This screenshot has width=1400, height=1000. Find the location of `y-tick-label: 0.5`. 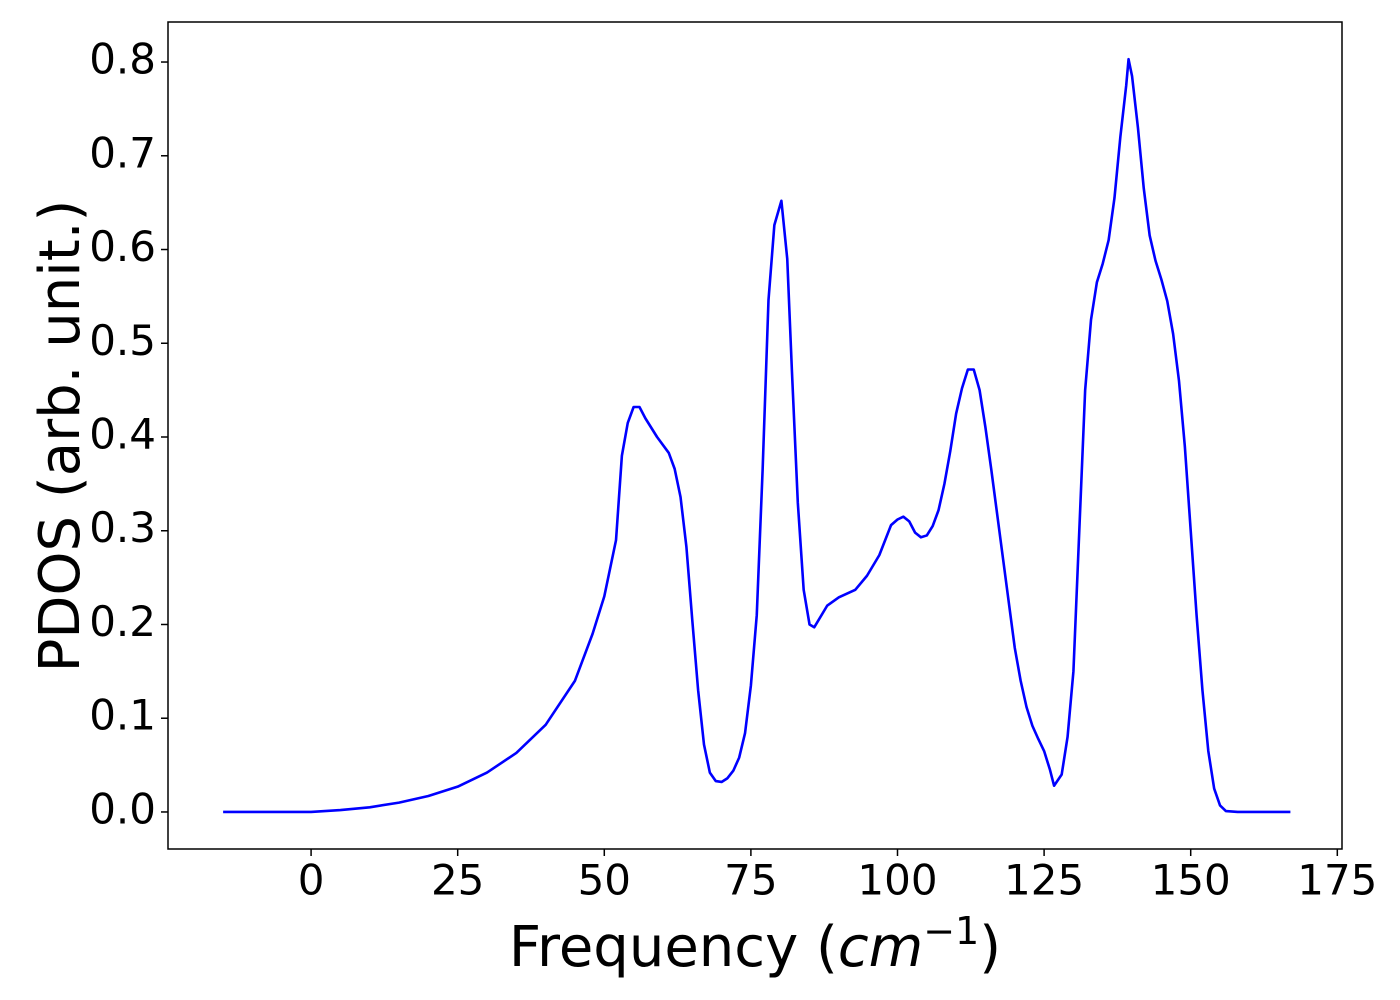

y-tick-label: 0.5 is located at coordinates (122, 340).